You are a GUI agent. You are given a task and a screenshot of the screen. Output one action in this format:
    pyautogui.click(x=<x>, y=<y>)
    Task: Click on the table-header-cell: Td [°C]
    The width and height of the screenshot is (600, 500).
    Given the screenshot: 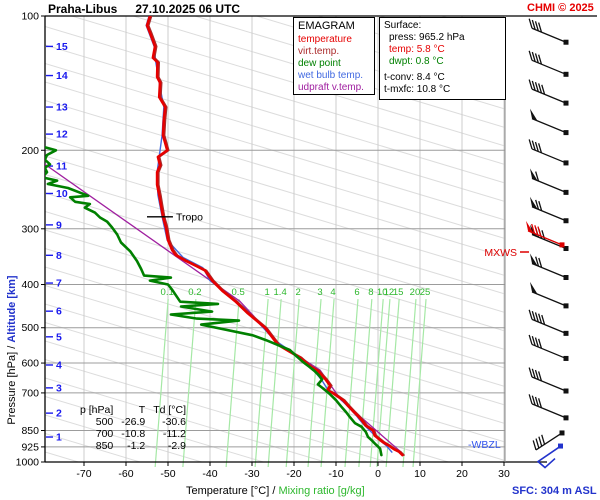 What is the action you would take?
    pyautogui.click(x=170, y=410)
    